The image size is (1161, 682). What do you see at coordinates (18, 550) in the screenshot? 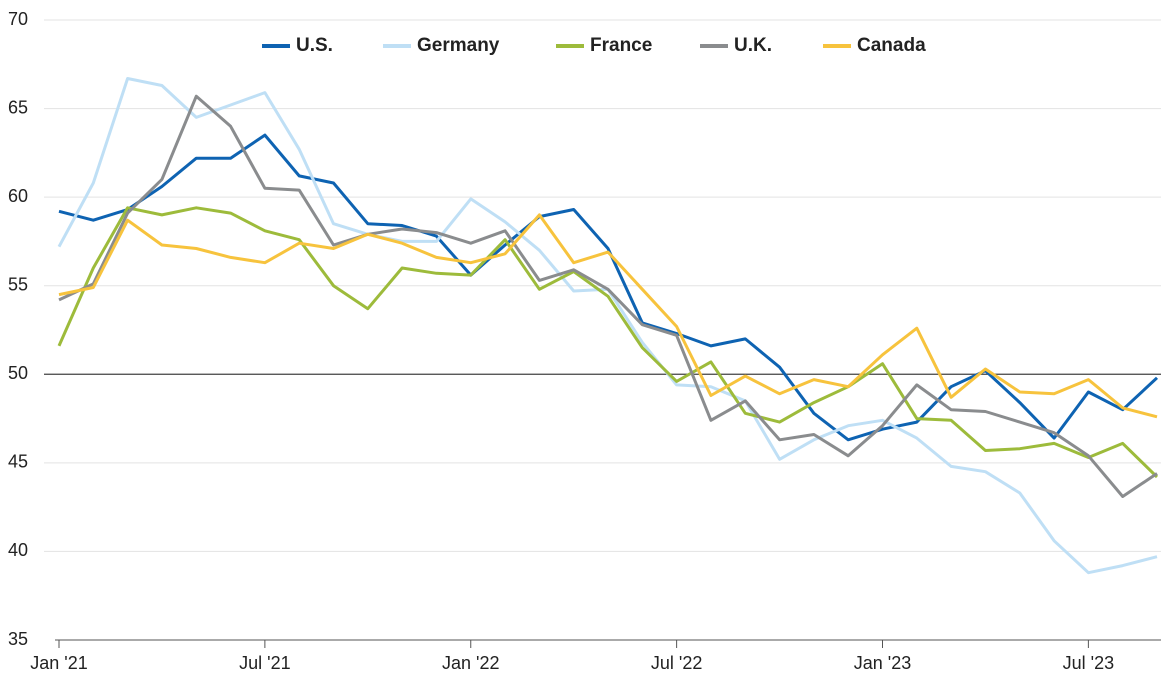
I see `y-tick-label: 40` at bounding box center [18, 550].